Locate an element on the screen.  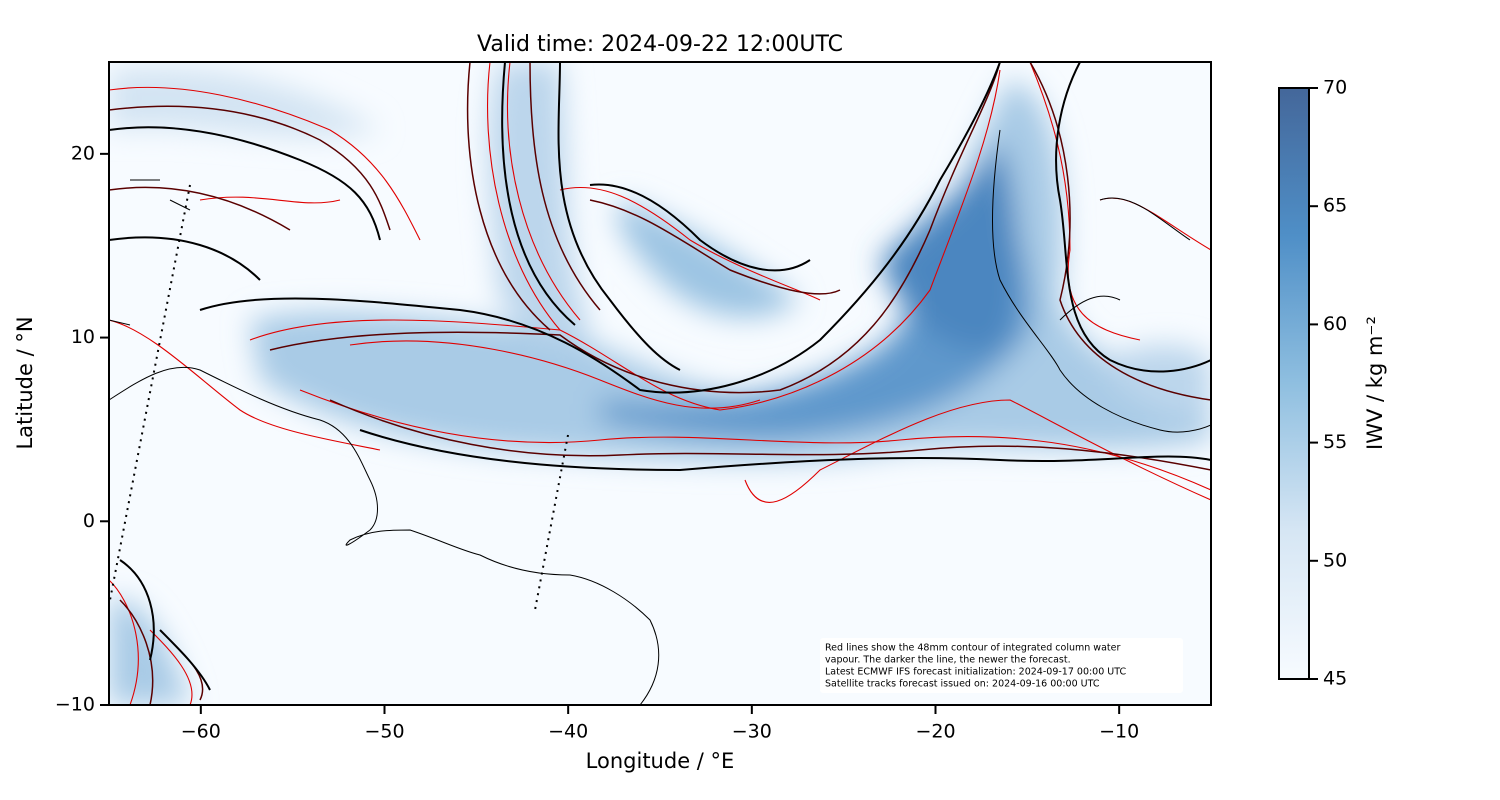
y-tick-label: 10 is located at coordinates (83, 337).